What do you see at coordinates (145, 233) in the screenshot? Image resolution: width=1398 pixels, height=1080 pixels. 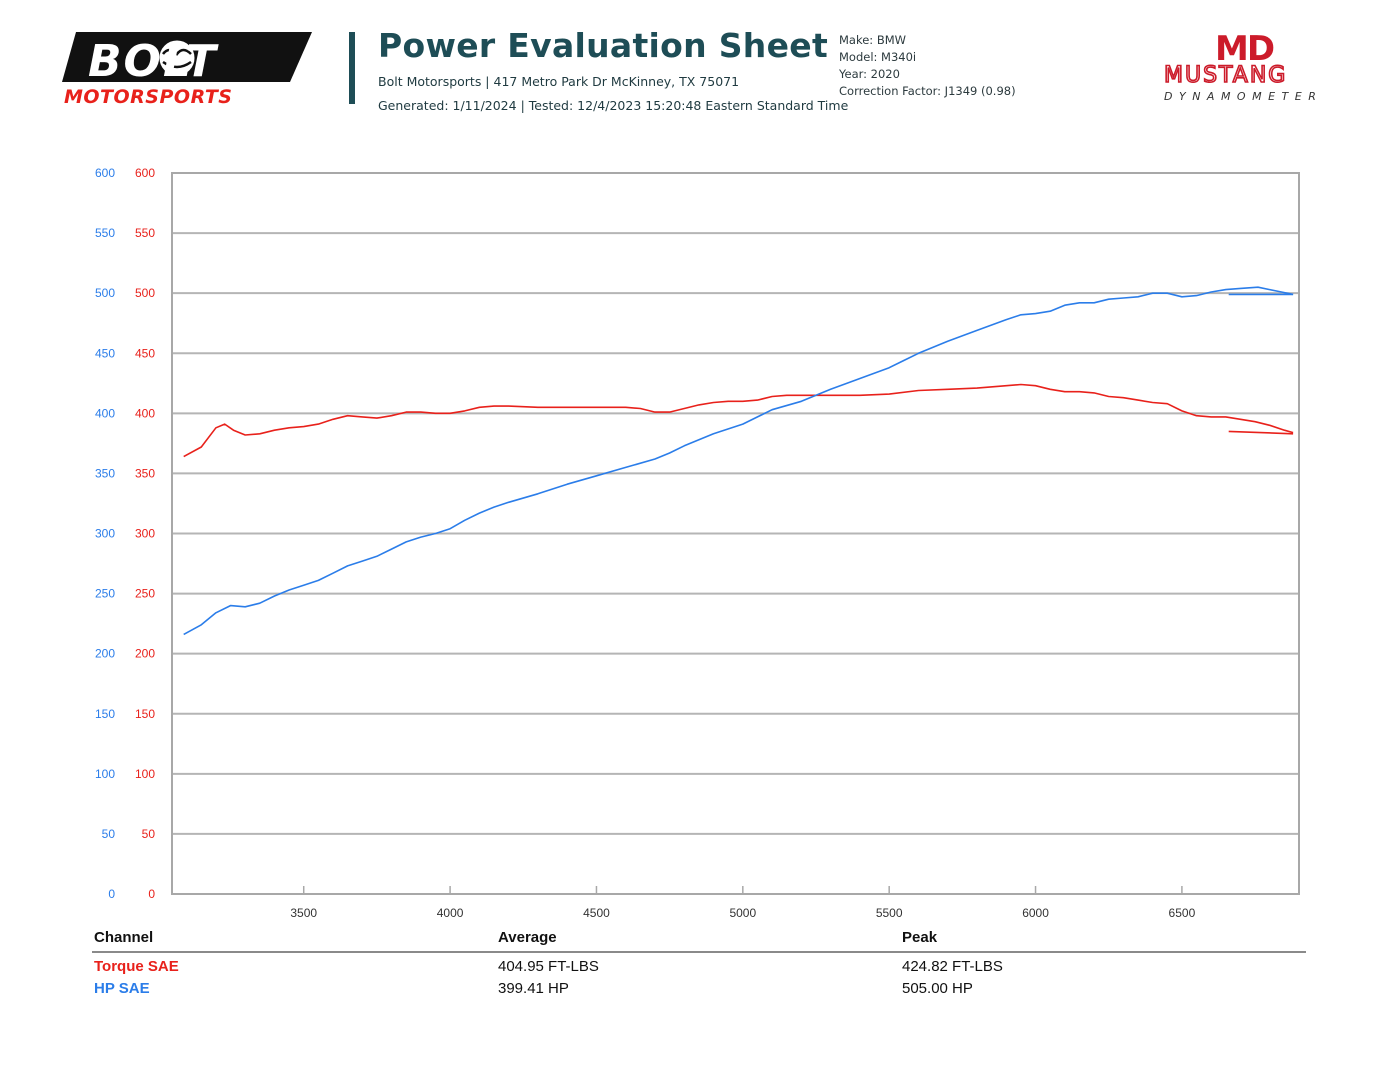 I see `y-tick-torque-550: 550` at bounding box center [145, 233].